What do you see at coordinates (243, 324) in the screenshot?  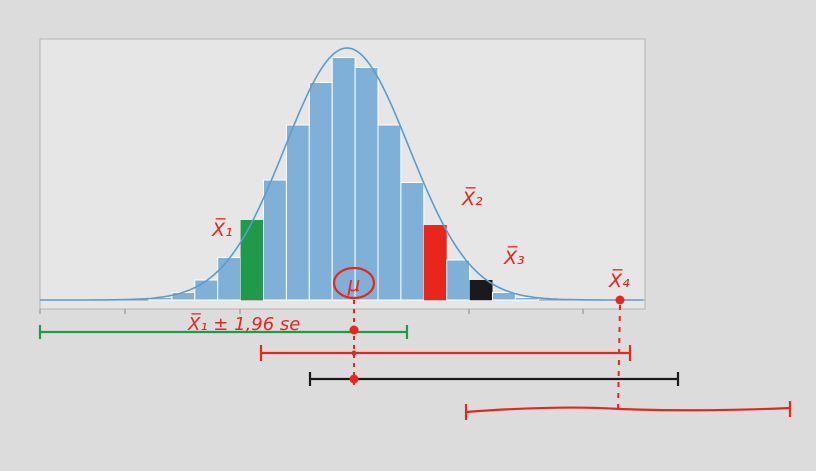 I see `interval-formula: X̅₁ ± 1,96 se` at bounding box center [243, 324].